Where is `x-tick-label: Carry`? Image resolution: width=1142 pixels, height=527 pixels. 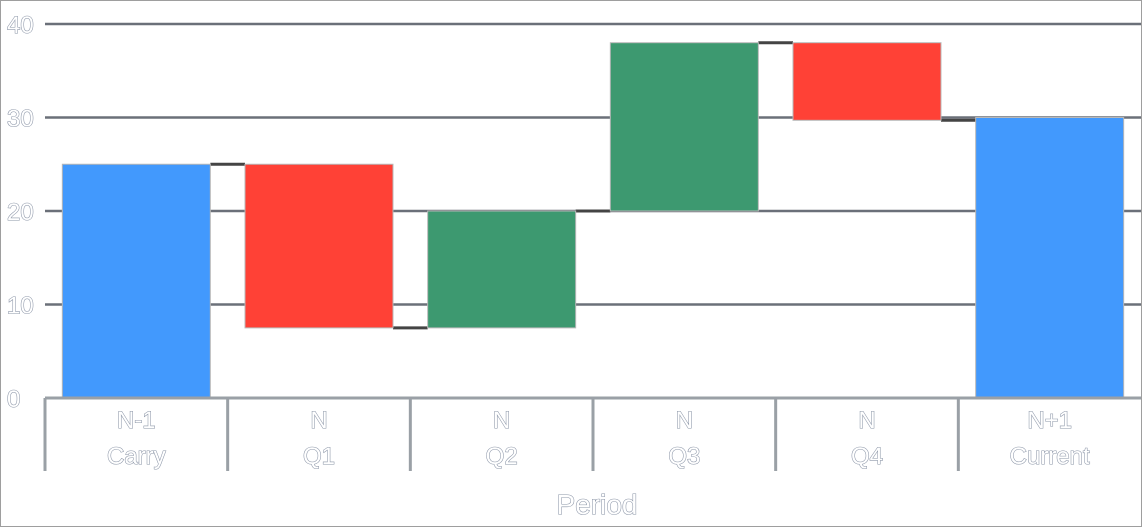
x-tick-label: Carry is located at coordinates (136, 456).